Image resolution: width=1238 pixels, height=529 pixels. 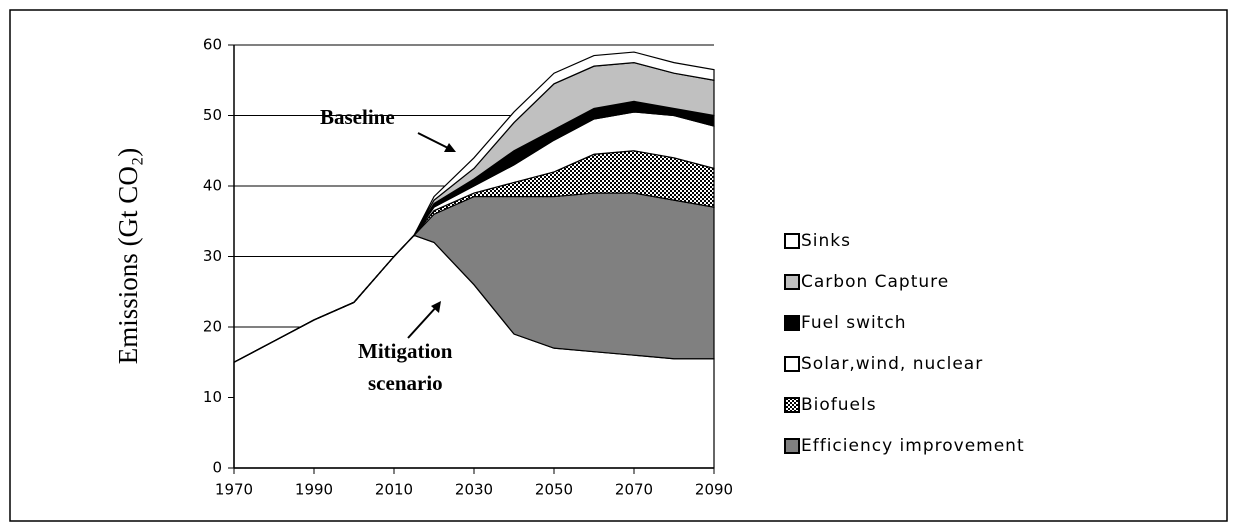 What do you see at coordinates (212, 327) in the screenshot?
I see `y-tick-label: 20` at bounding box center [212, 327].